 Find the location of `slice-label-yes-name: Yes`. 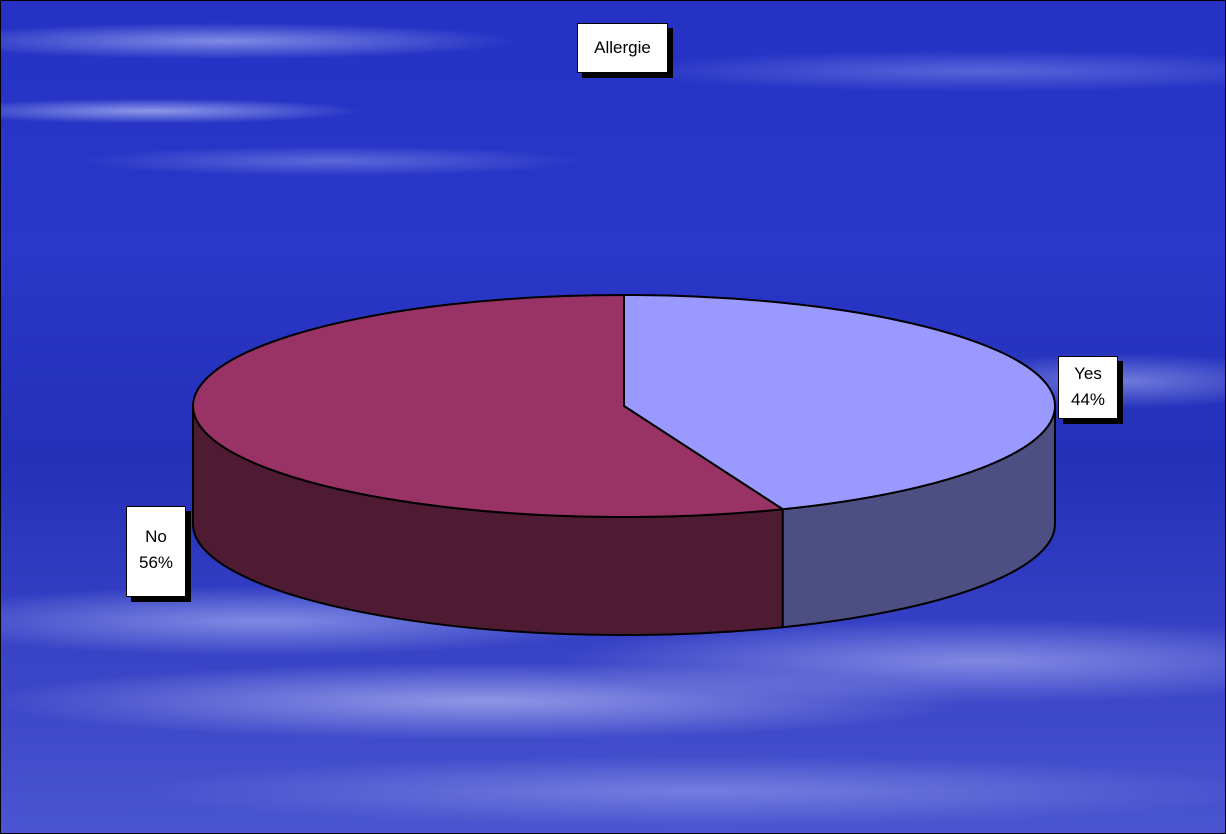

slice-label-yes-name: Yes is located at coordinates (1088, 373).